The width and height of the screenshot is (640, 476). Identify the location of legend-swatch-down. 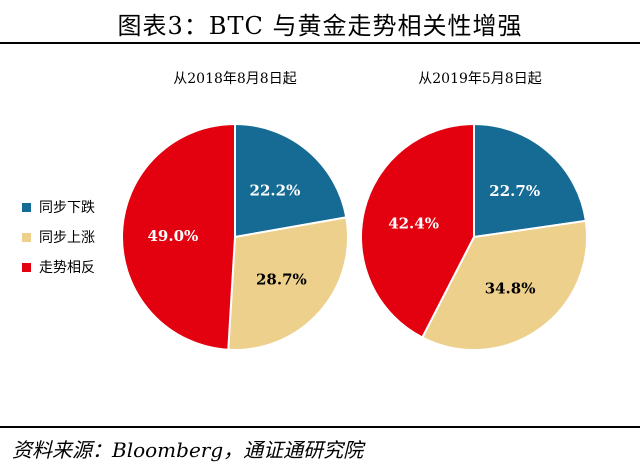
(26, 207).